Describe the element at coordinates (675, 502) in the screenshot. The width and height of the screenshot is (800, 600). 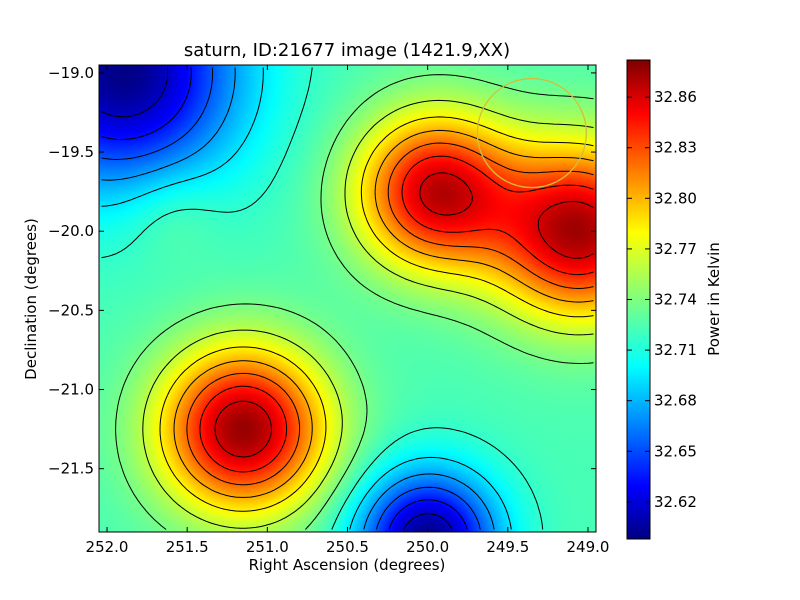
I see `colorbar-tick-label: 32.62` at that location.